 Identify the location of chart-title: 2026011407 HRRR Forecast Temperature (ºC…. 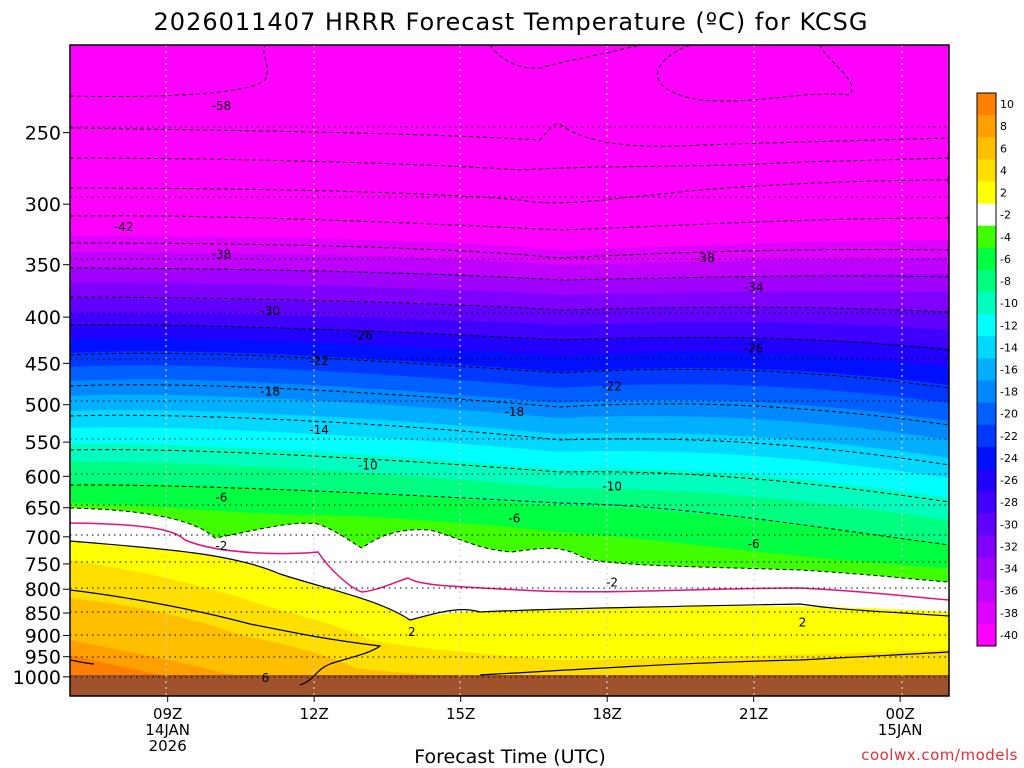
(511, 22).